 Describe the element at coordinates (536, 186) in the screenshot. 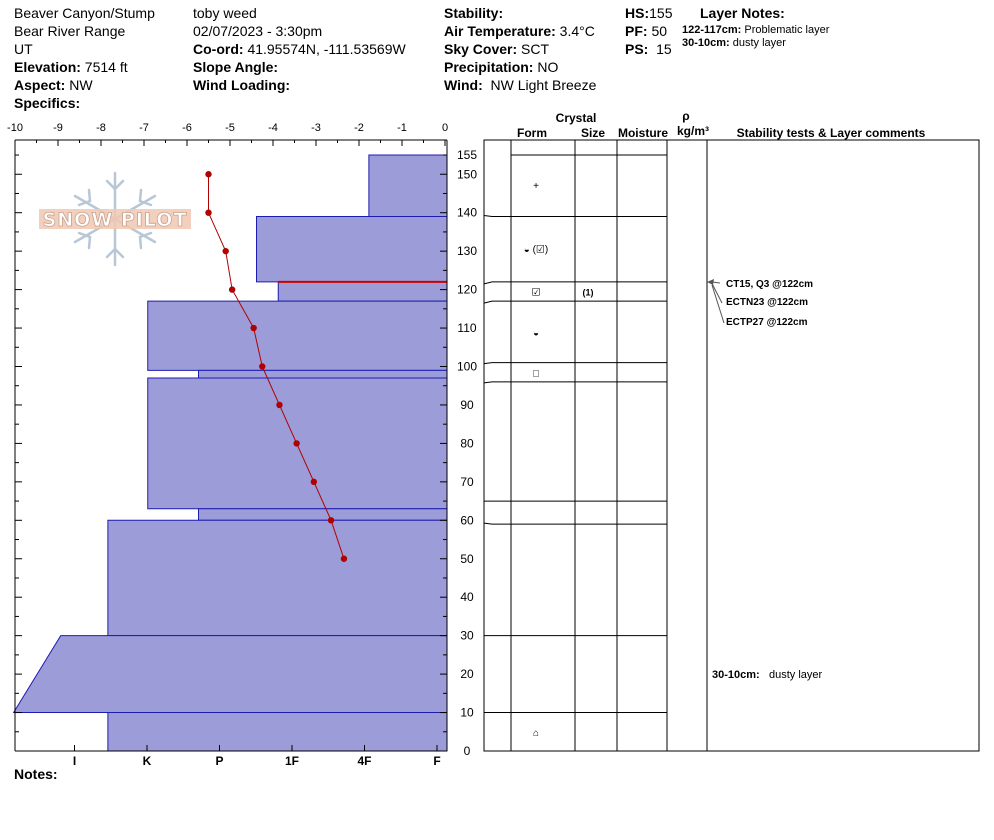

I see `layer-grain-form: +` at that location.